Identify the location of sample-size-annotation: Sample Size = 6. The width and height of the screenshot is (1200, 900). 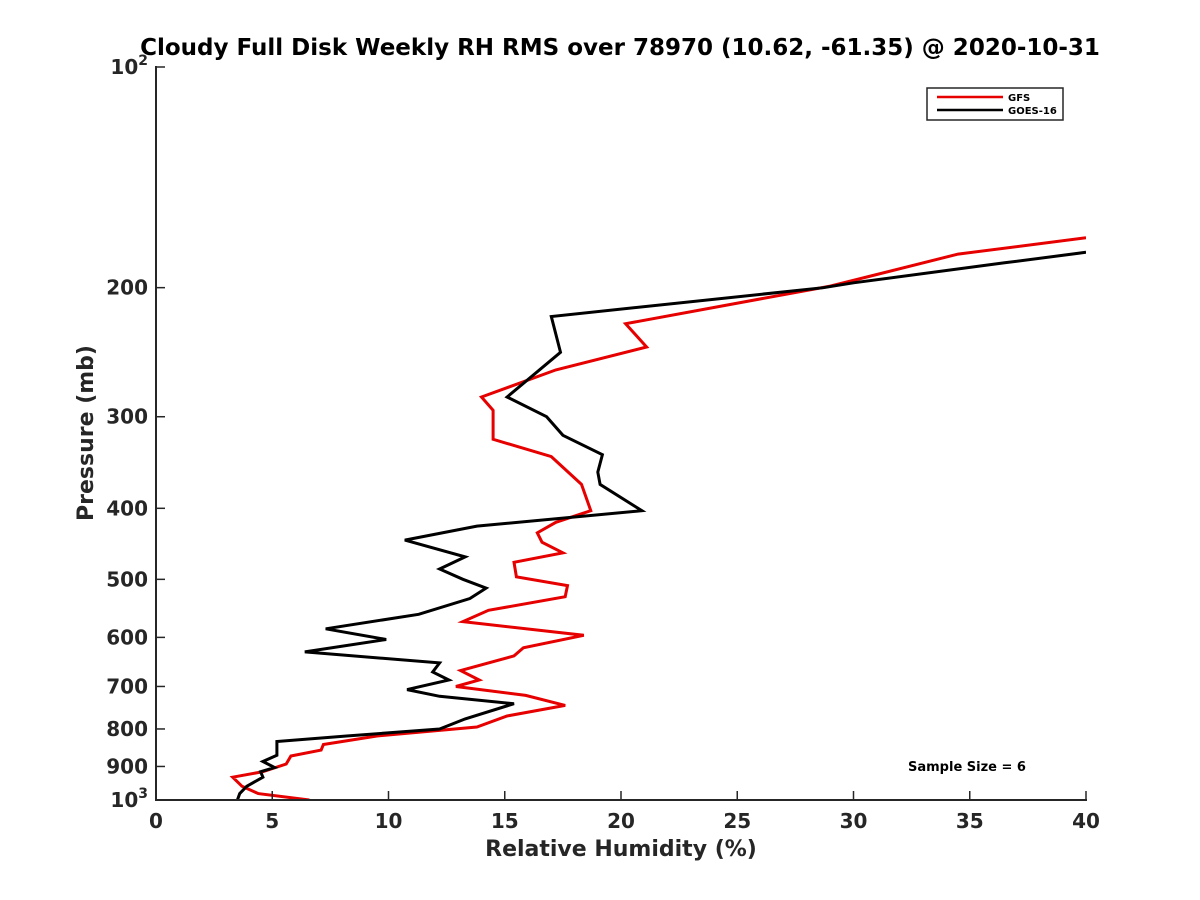
(967, 767).